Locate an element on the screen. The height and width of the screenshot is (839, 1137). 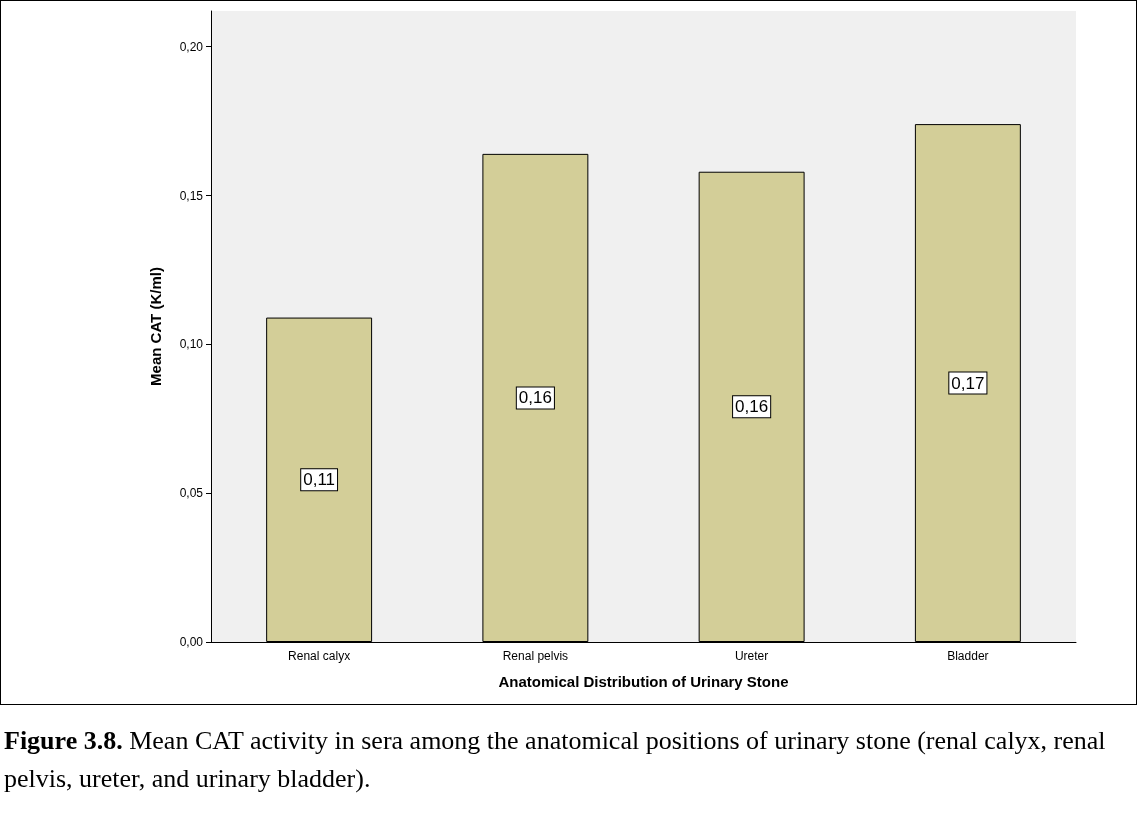
y-tick-label: 0,15 is located at coordinates (191, 195).